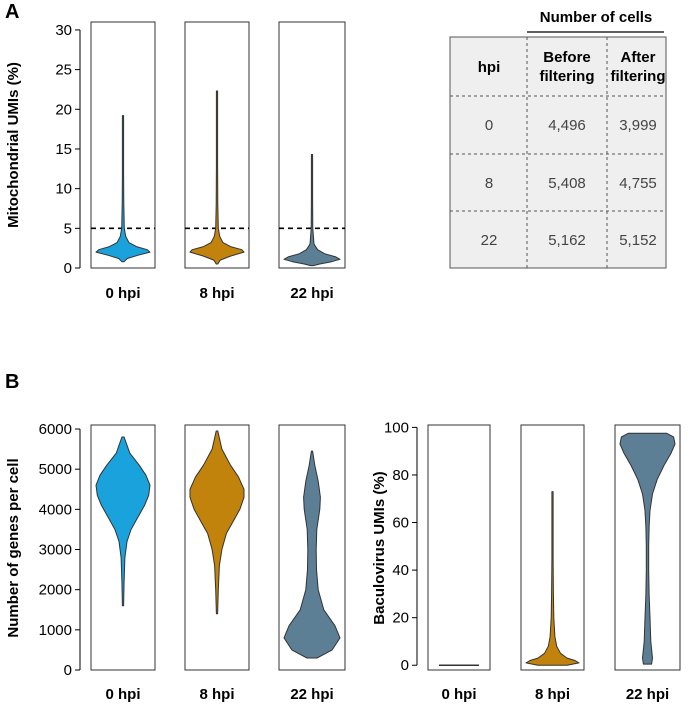 The height and width of the screenshot is (707, 692). Describe the element at coordinates (567, 183) in the screenshot. I see `table-cell-before: 5,408` at that location.